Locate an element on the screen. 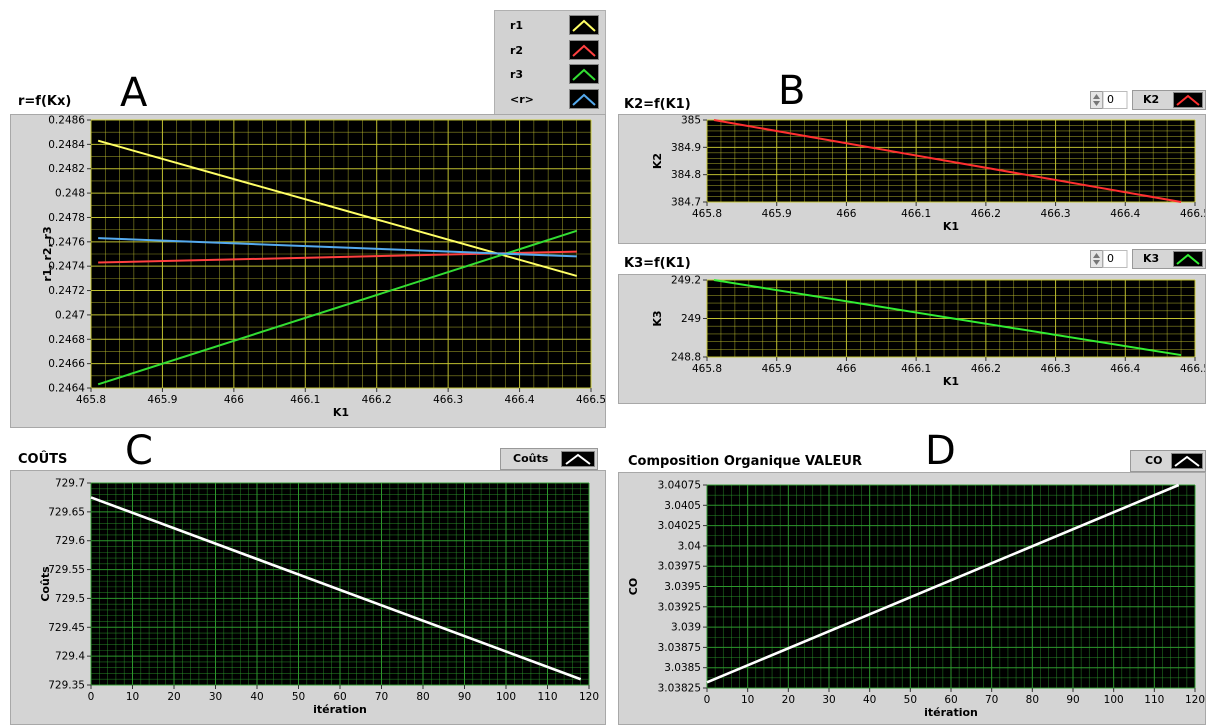 This screenshot has width=1206, height=728. panel-label-d: D is located at coordinates (940, 451).